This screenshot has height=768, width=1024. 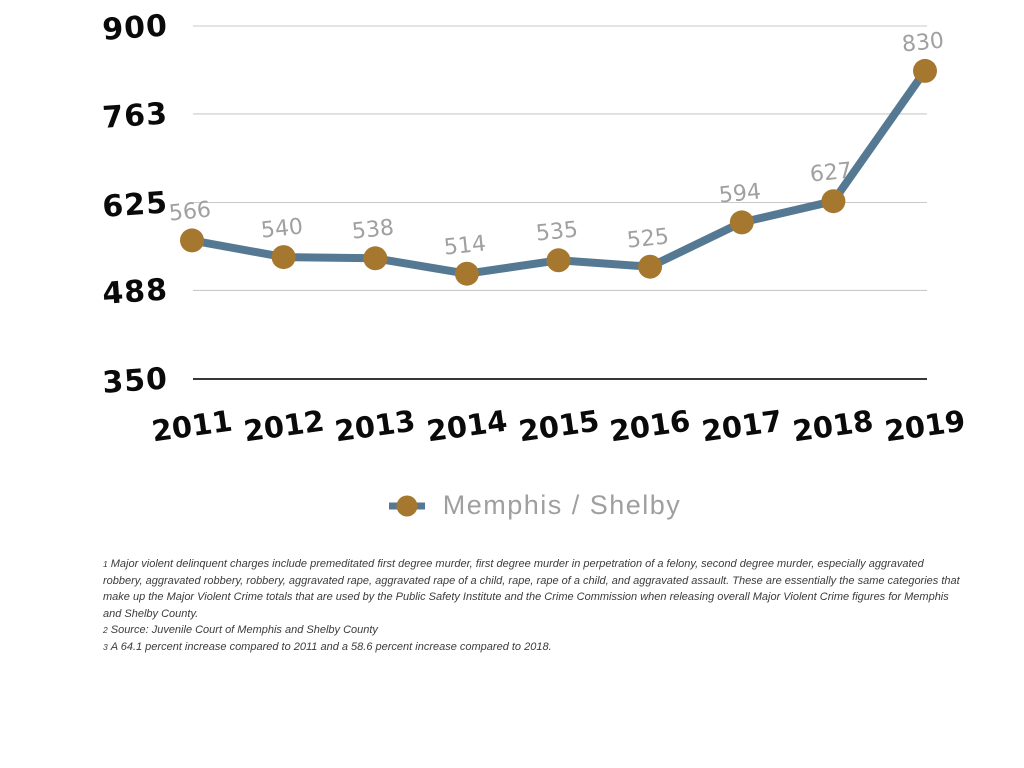 What do you see at coordinates (105, 630) in the screenshot?
I see `footnote-number: 2` at bounding box center [105, 630].